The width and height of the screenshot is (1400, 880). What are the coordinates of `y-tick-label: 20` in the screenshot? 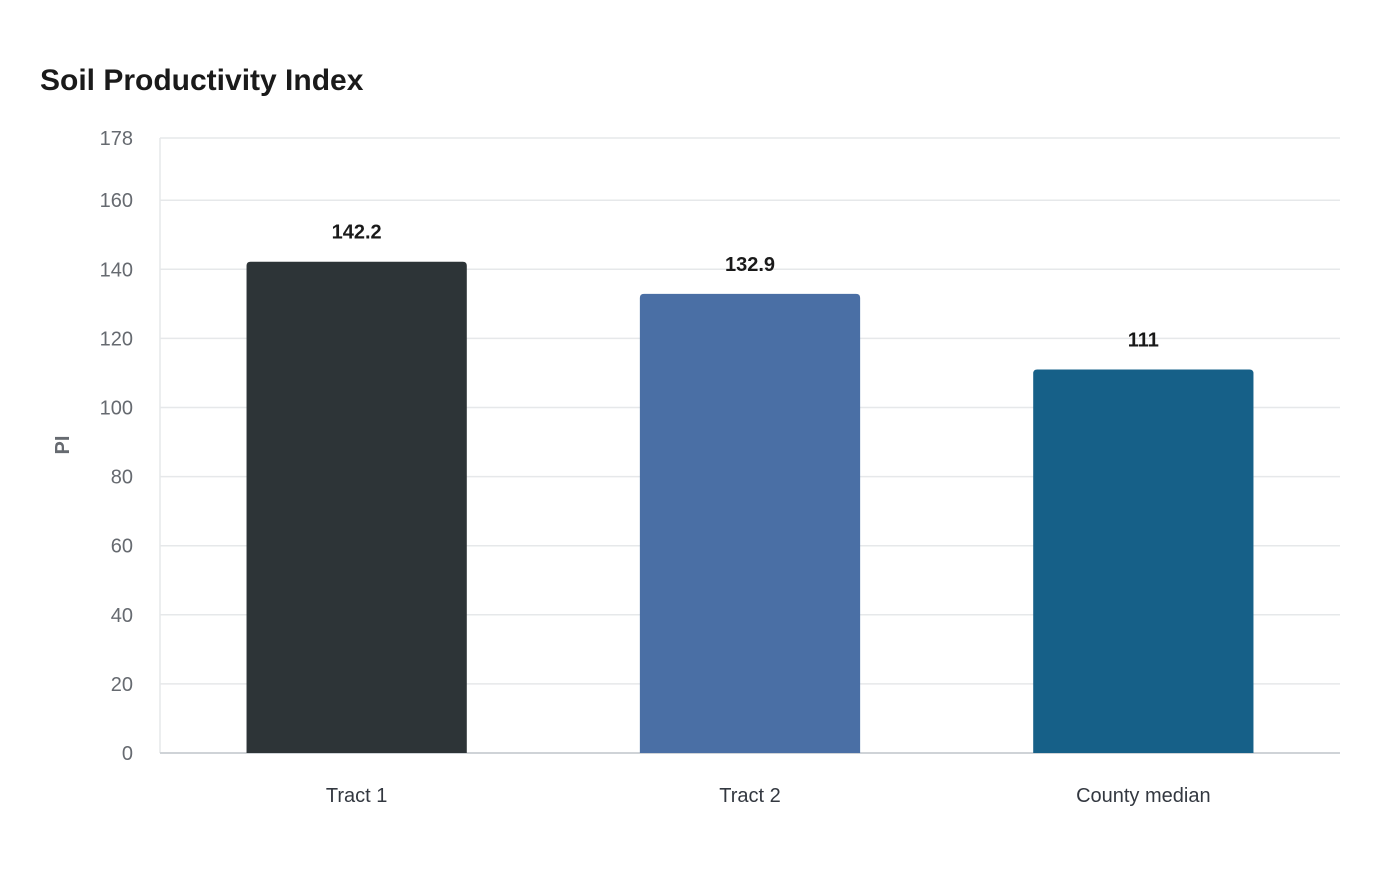 It's located at (122, 685).